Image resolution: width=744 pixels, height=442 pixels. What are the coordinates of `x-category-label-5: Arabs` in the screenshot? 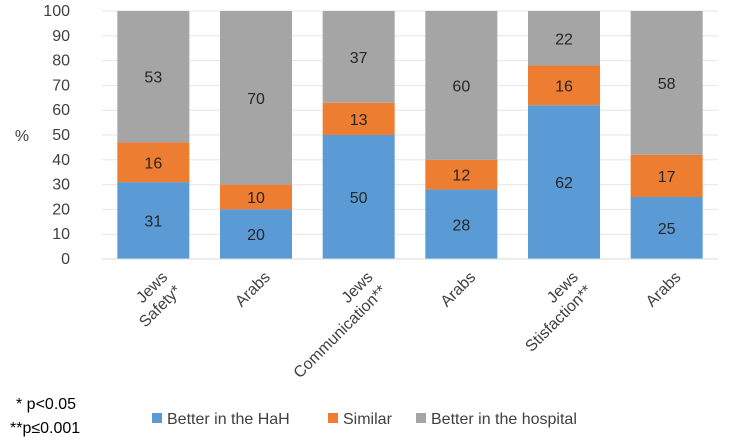 It's located at (664, 290).